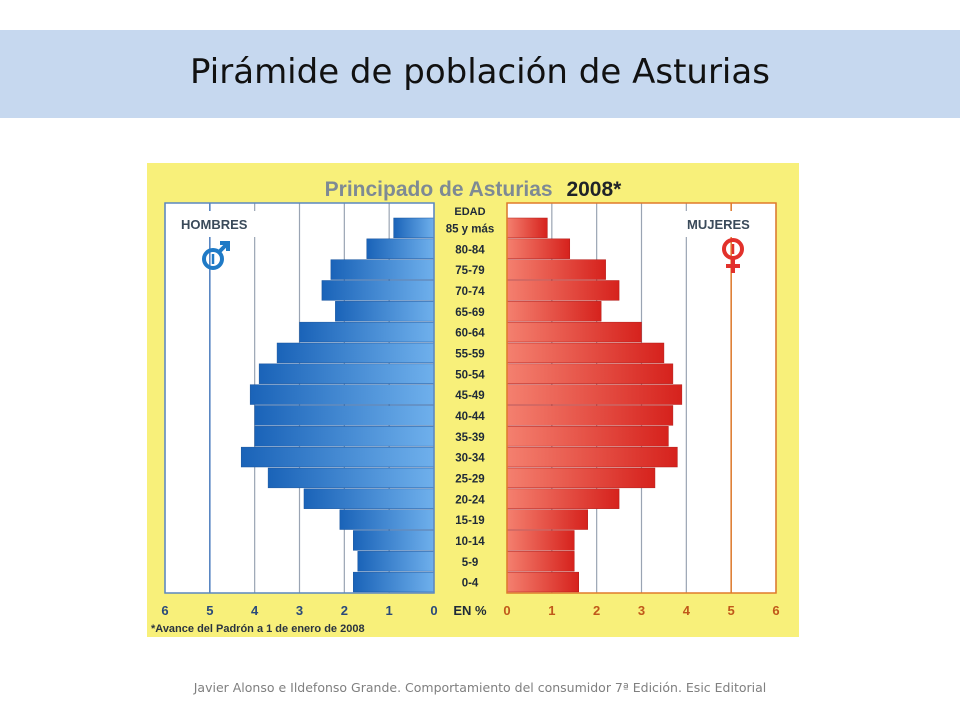  I want to click on women-tick-label: 0, so click(506, 610).